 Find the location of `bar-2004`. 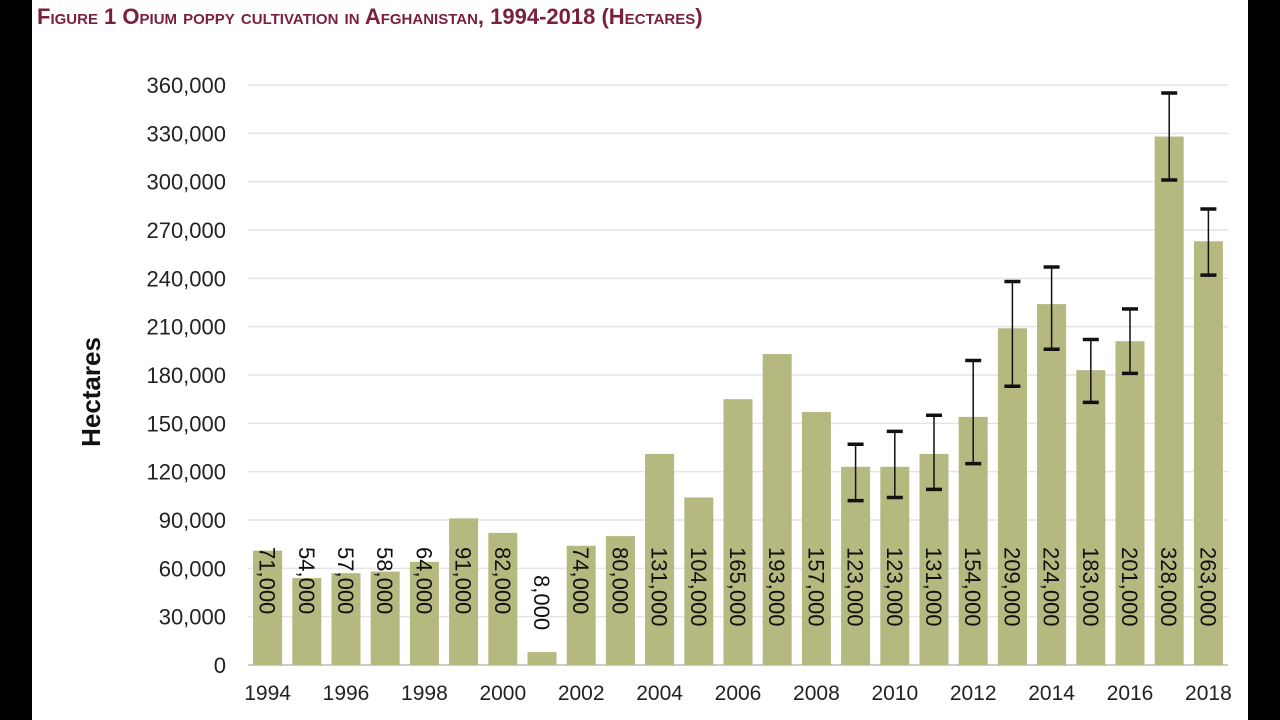

bar-2004 is located at coordinates (660, 559).